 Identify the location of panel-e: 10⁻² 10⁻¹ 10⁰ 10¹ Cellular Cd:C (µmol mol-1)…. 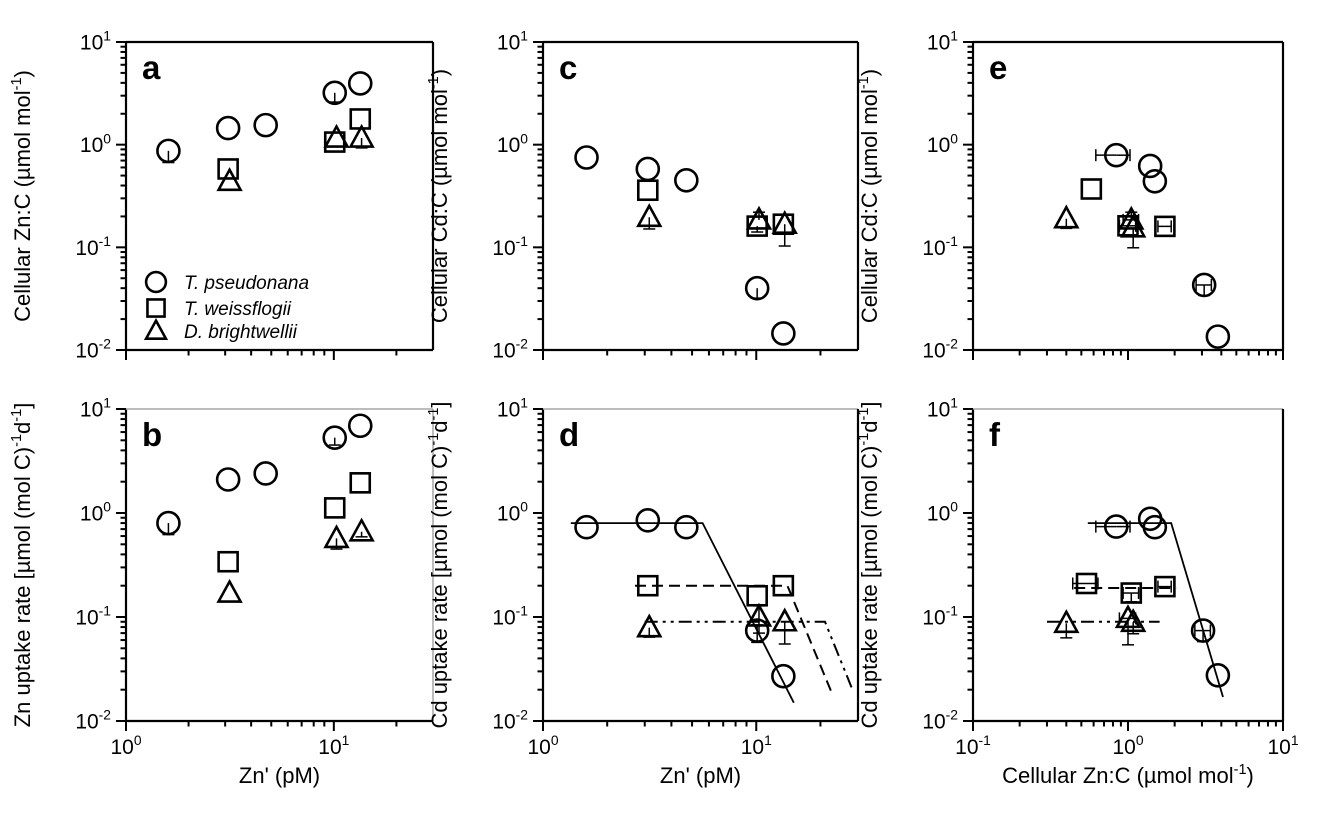
(1070, 195).